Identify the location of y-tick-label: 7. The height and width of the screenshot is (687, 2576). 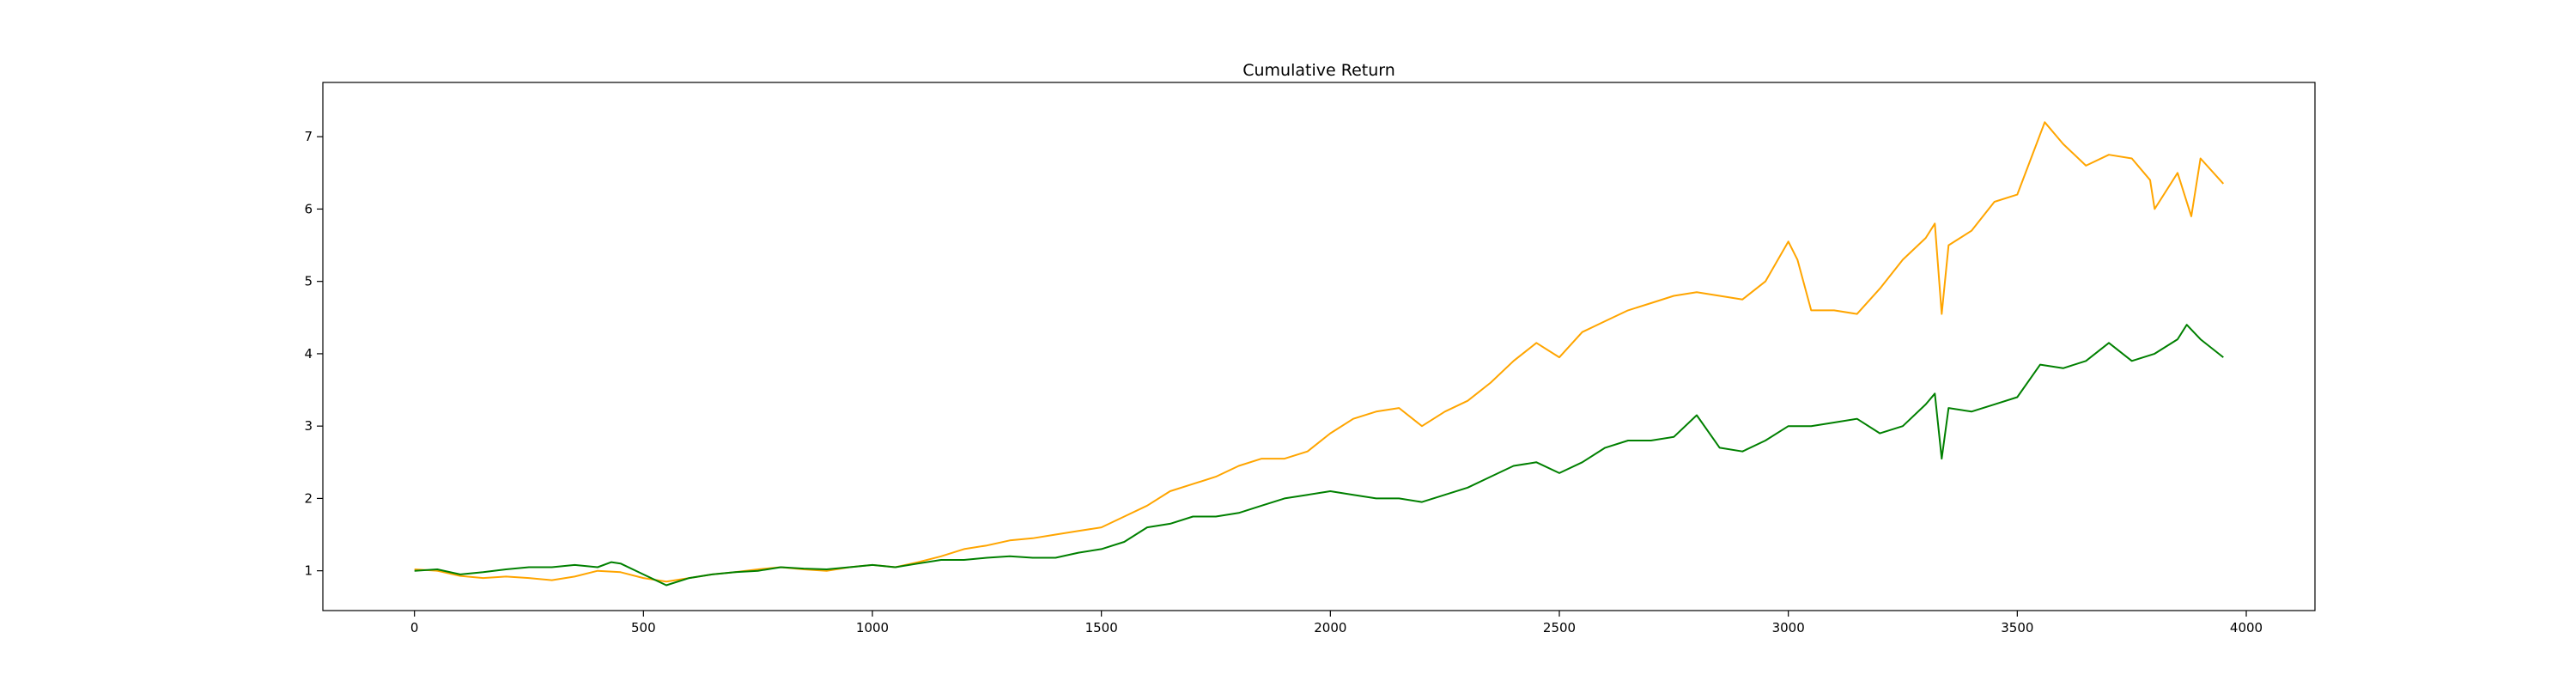
(308, 136).